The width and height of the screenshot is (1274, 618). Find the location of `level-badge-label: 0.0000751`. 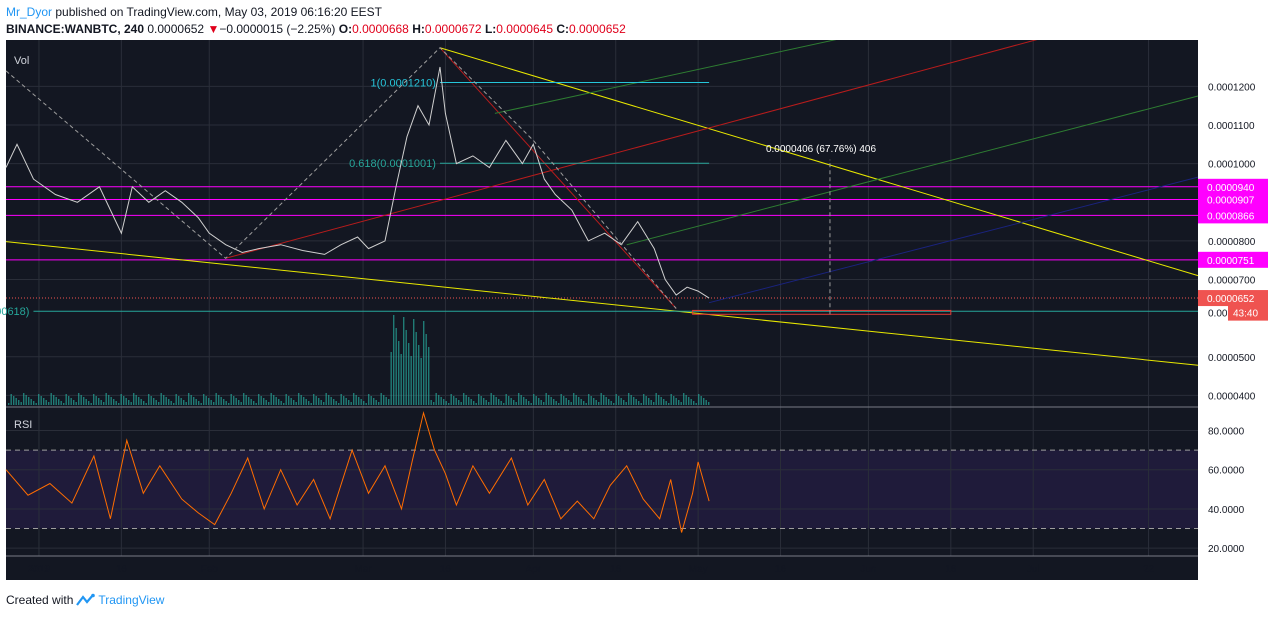

level-badge-label: 0.0000751 is located at coordinates (1231, 261).